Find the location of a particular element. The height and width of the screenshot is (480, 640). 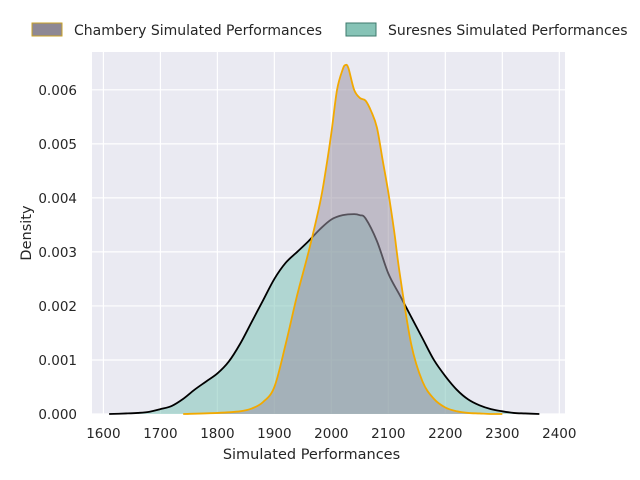

x-tick-label-5: 2100 is located at coordinates (388, 434).